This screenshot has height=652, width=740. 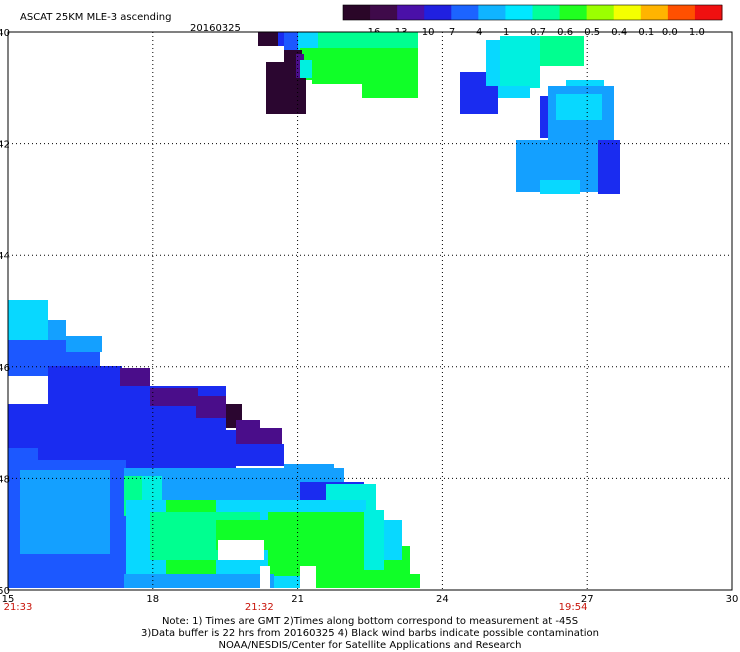 What do you see at coordinates (5, 33) in the screenshot?
I see `y-tick-label: -40` at bounding box center [5, 33].